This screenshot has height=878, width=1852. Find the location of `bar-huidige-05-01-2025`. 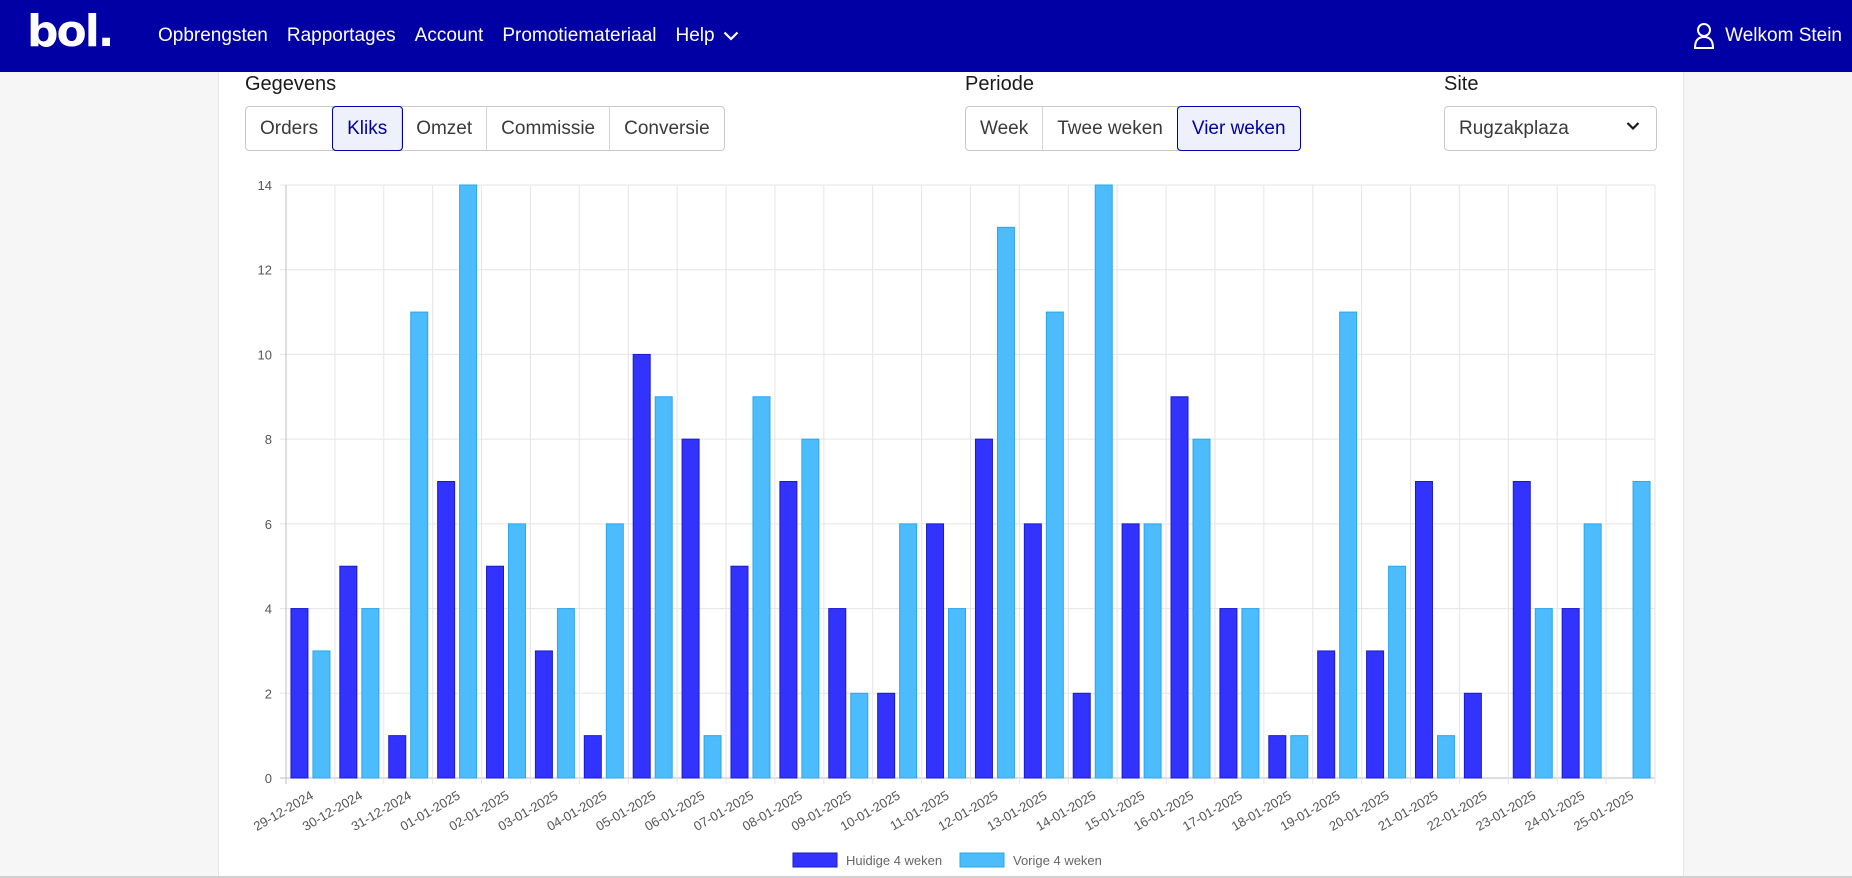

bar-huidige-05-01-2025 is located at coordinates (641, 566).